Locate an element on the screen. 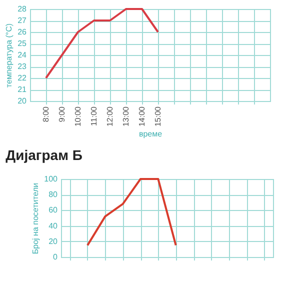  x-tick-label: 10:00 is located at coordinates (78, 116).